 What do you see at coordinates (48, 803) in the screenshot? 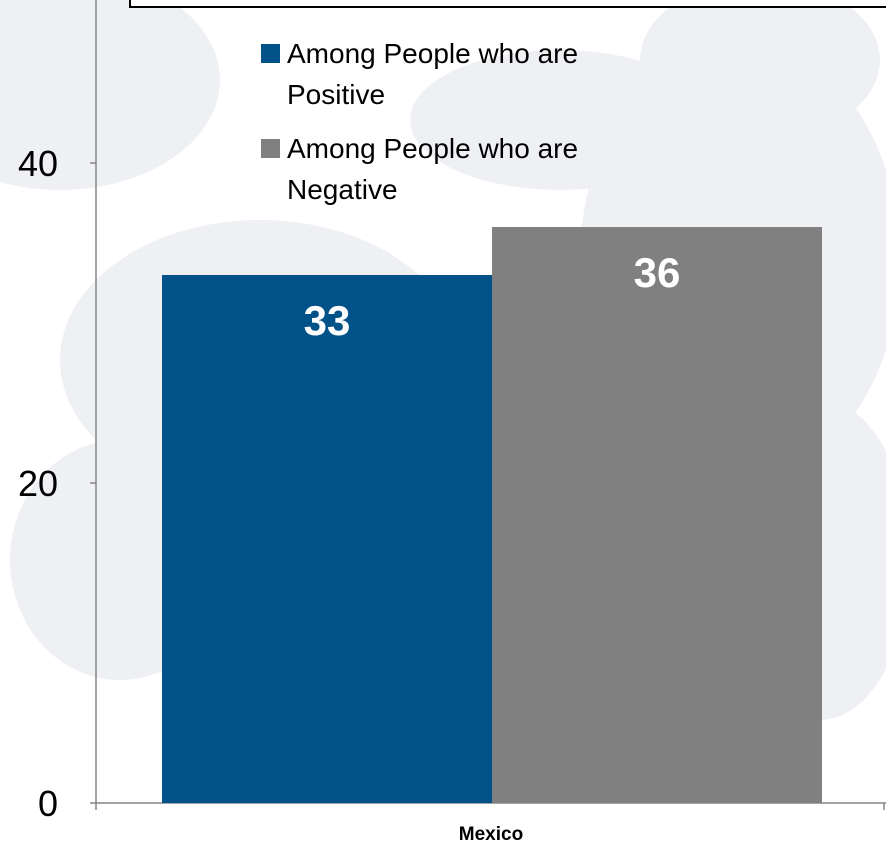
I see `y-tick-label: 0` at bounding box center [48, 803].